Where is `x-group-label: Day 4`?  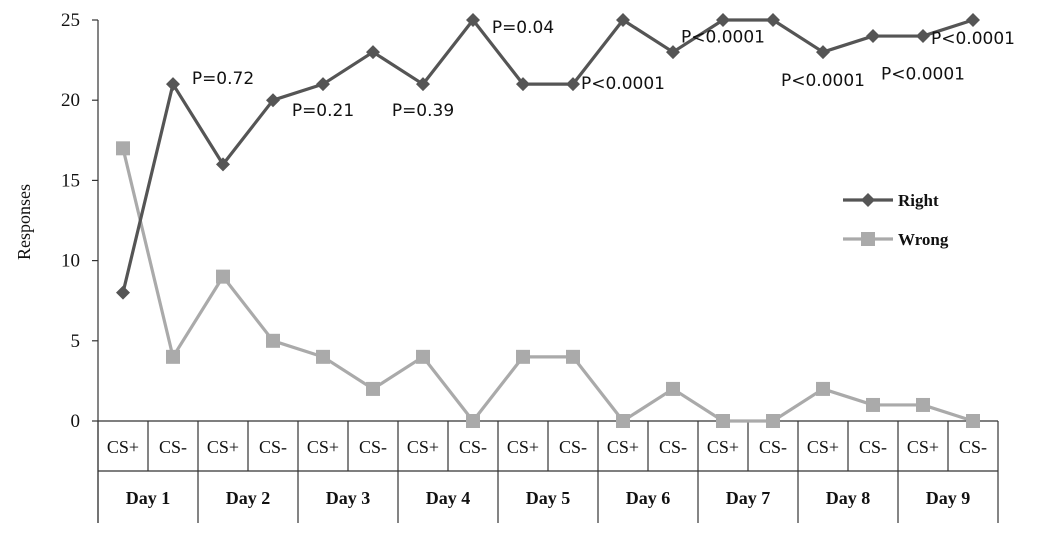
x-group-label: Day 4 is located at coordinates (448, 498).